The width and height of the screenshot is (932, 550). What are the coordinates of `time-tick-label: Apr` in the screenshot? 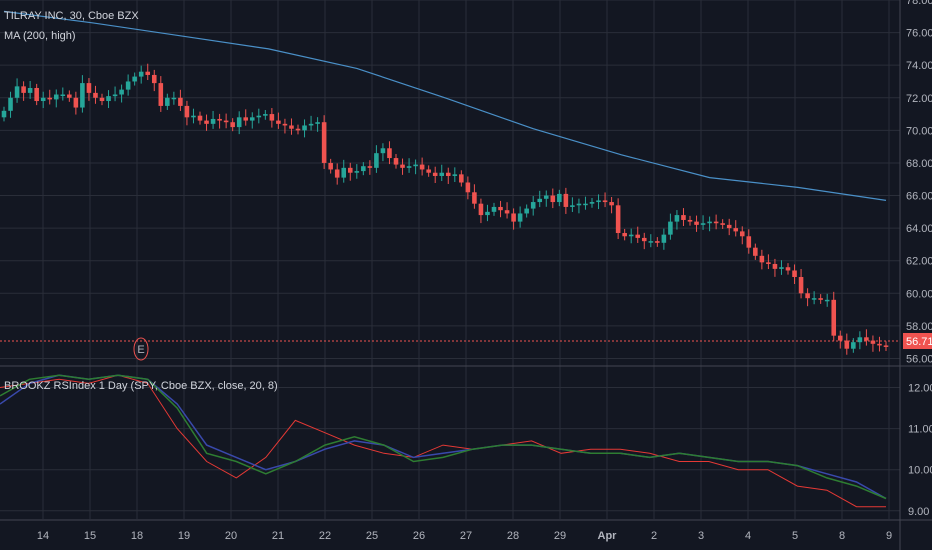 It's located at (608, 536).